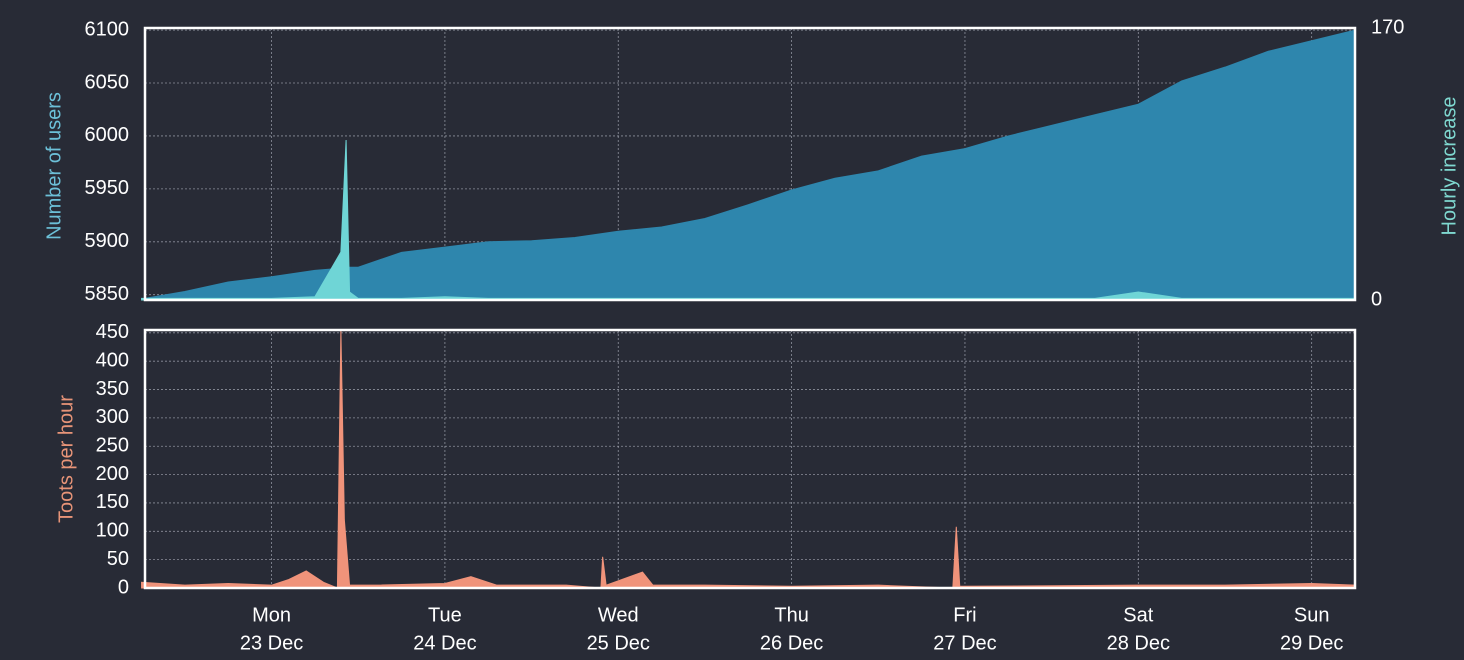 Image resolution: width=1464 pixels, height=660 pixels. I want to click on y-tick-label: 250, so click(112, 446).